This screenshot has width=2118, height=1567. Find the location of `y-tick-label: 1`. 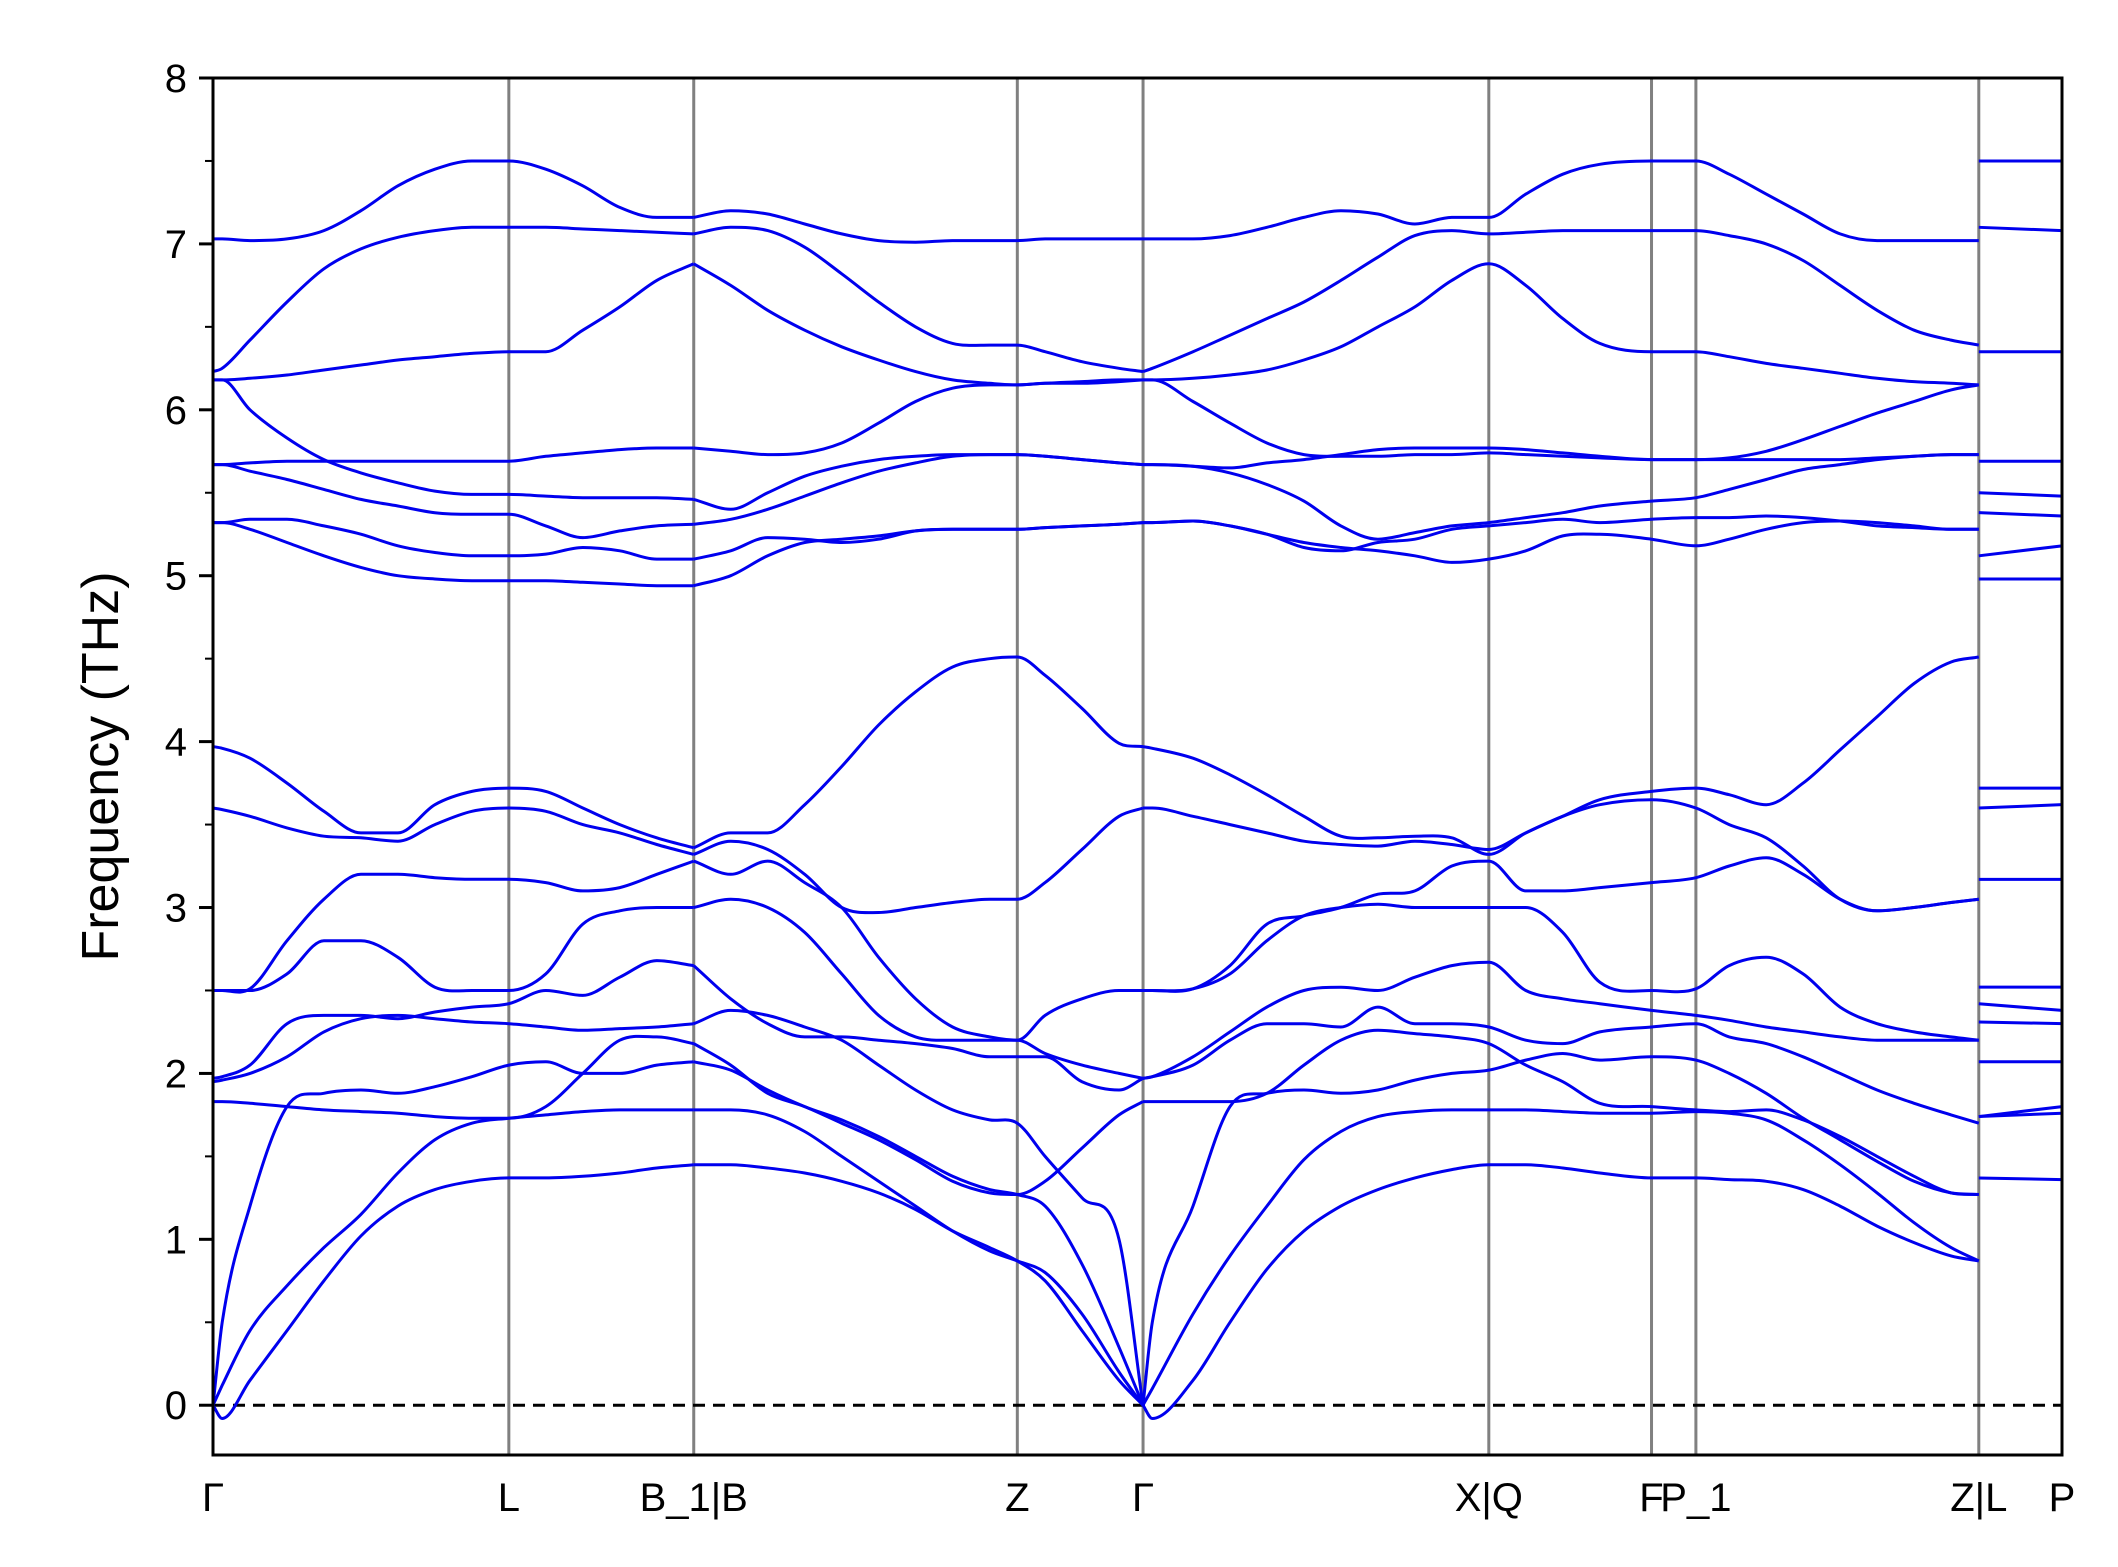

y-tick-label: 1 is located at coordinates (176, 1240).